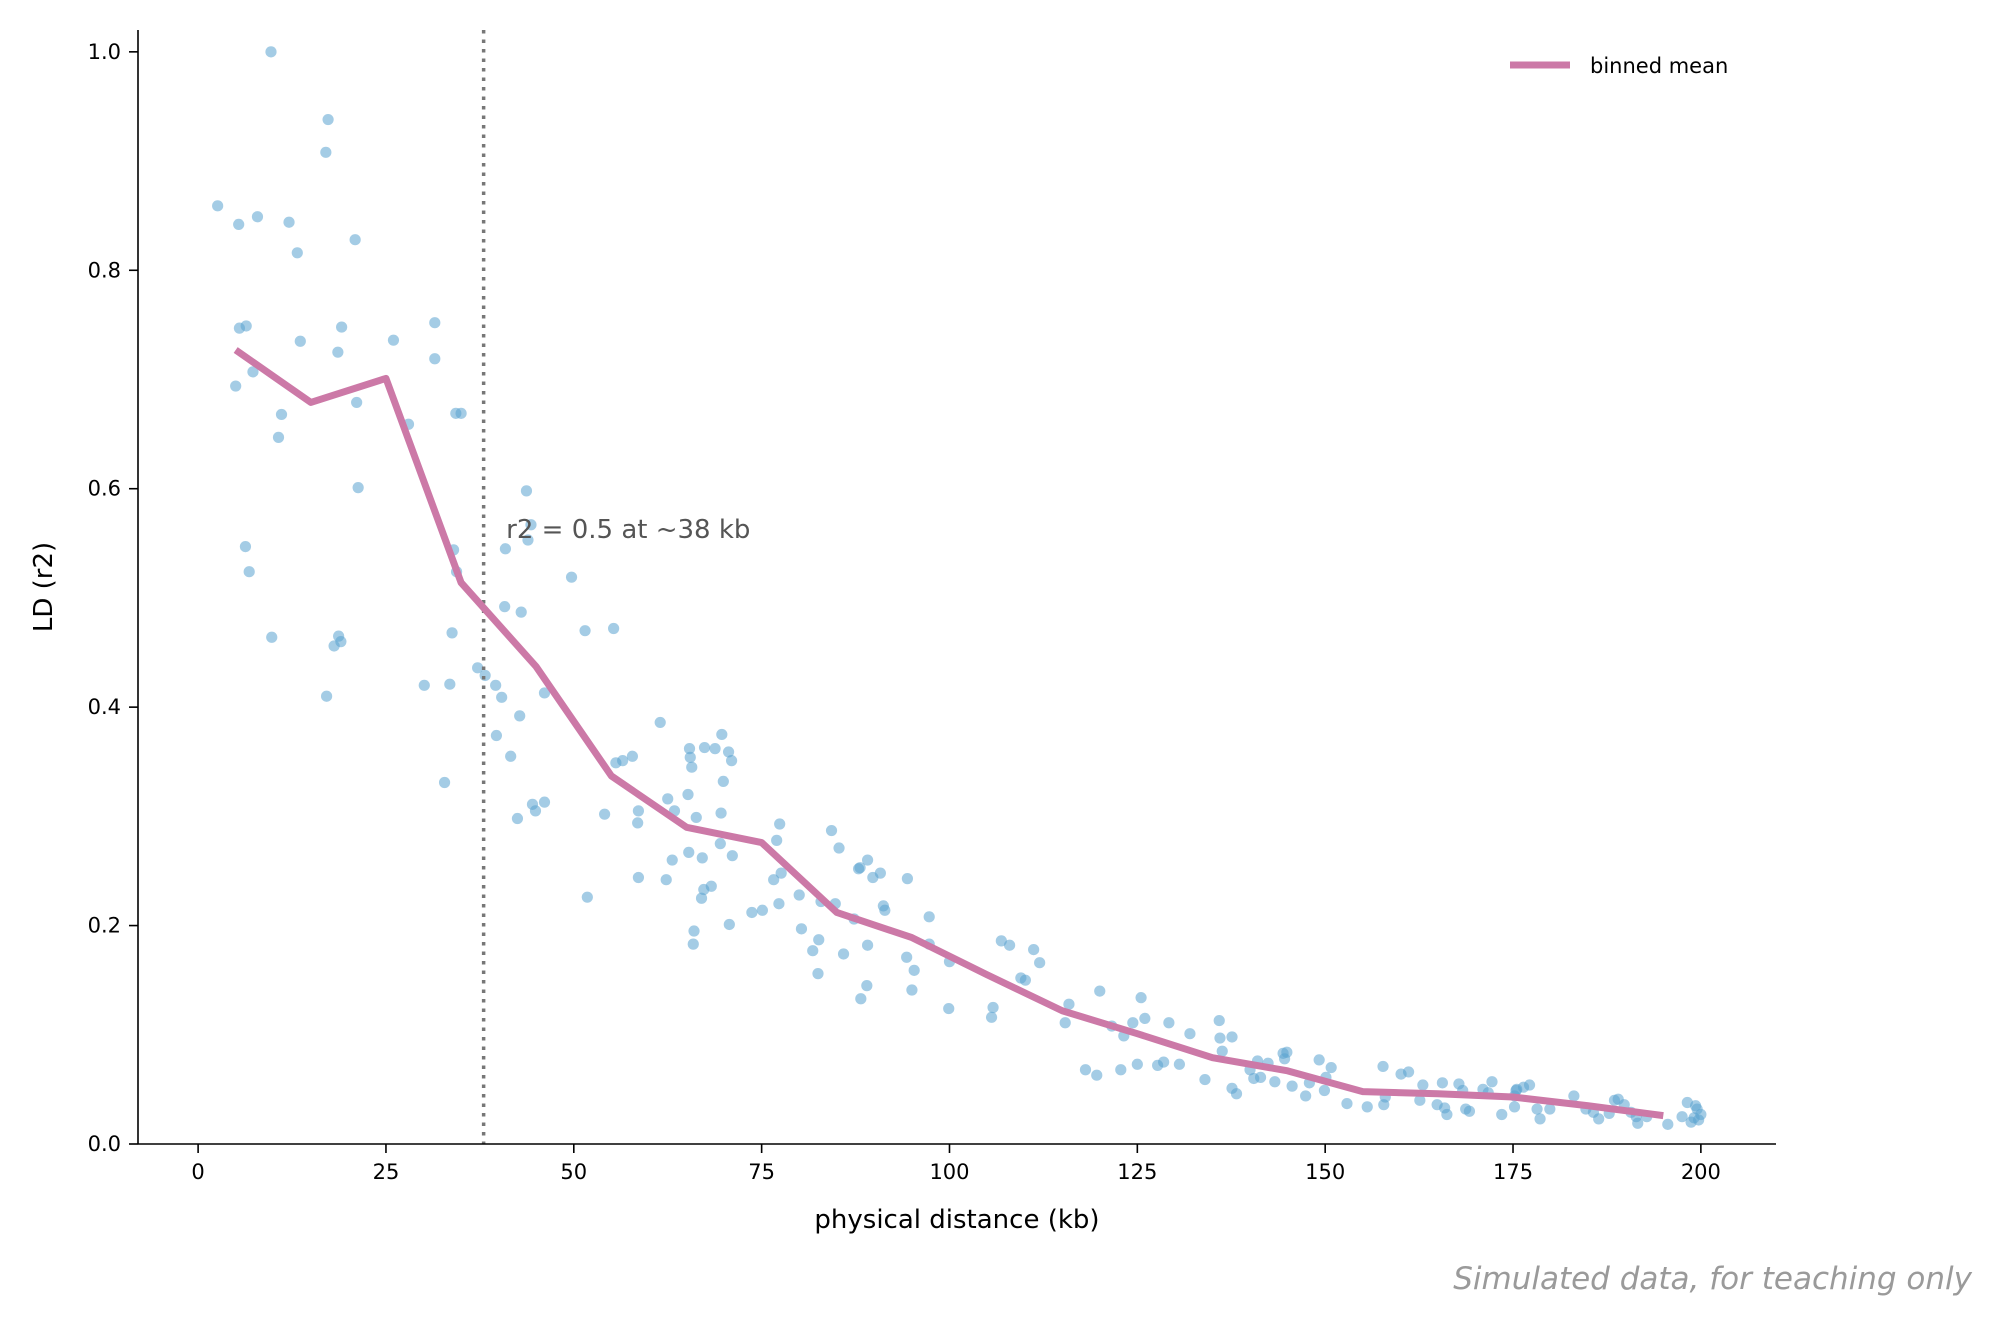 Image resolution: width=1994 pixels, height=1322 pixels. I want to click on legend-label-binned-mean: binned mean, so click(1659, 66).